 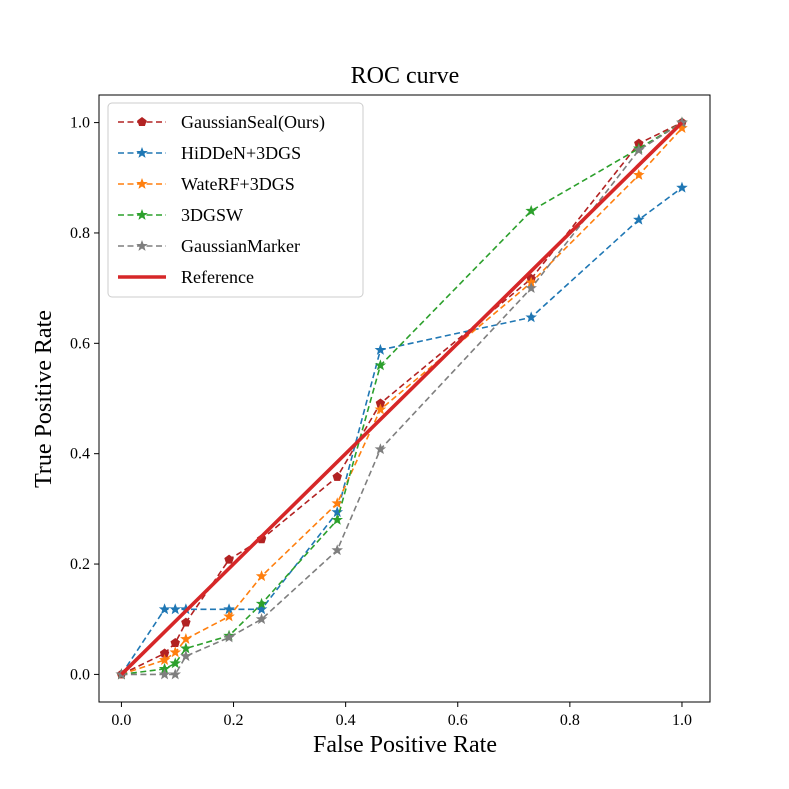 I want to click on legend-item-gaussianseal-ours: GaussianSeal(Ours), so click(x=221, y=122).